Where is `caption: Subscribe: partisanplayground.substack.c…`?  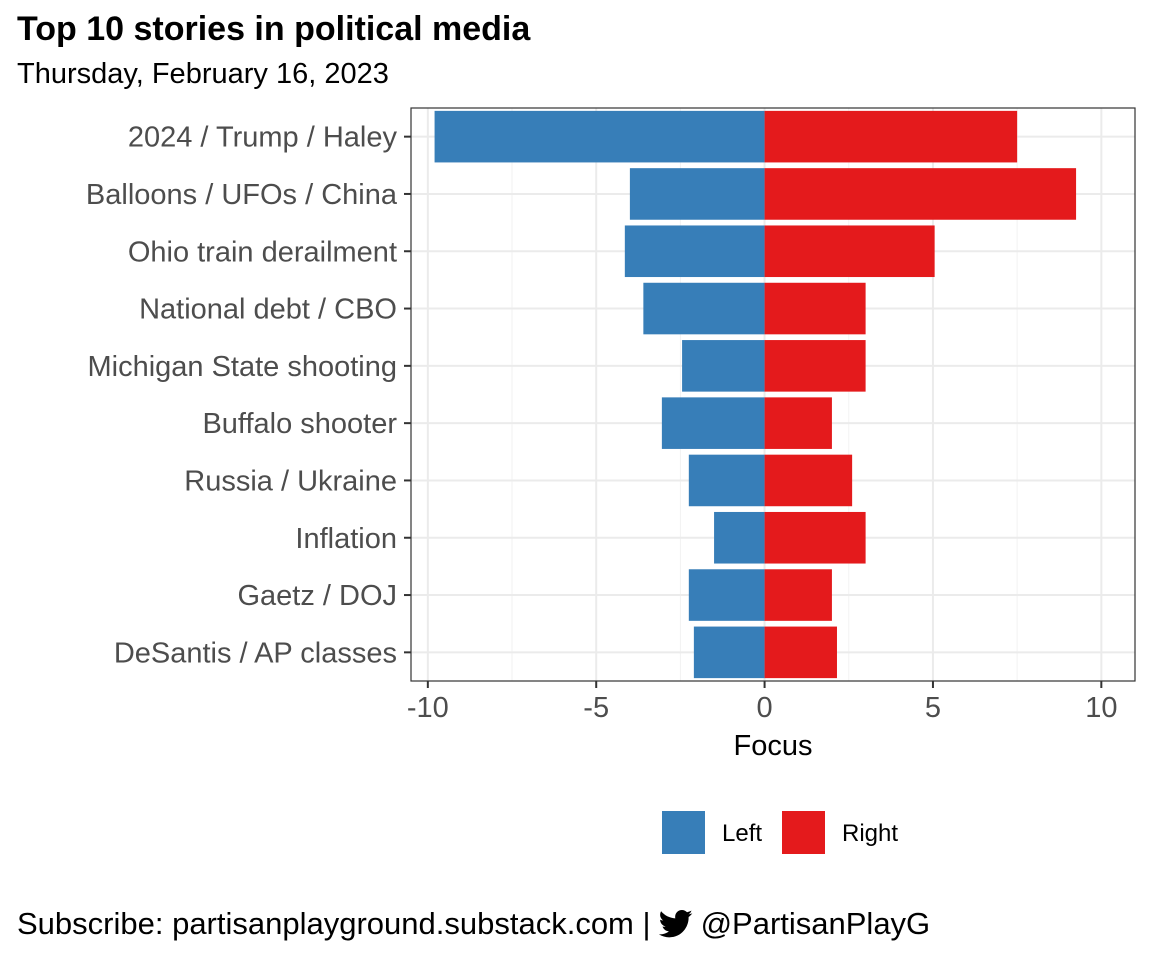 caption: Subscribe: partisanplayground.substack.c… is located at coordinates (473, 924).